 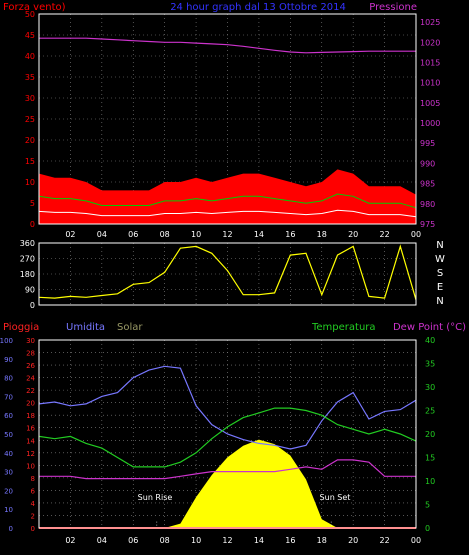 I want to click on dew-point-label: Dew Point (°C), so click(x=429, y=327).